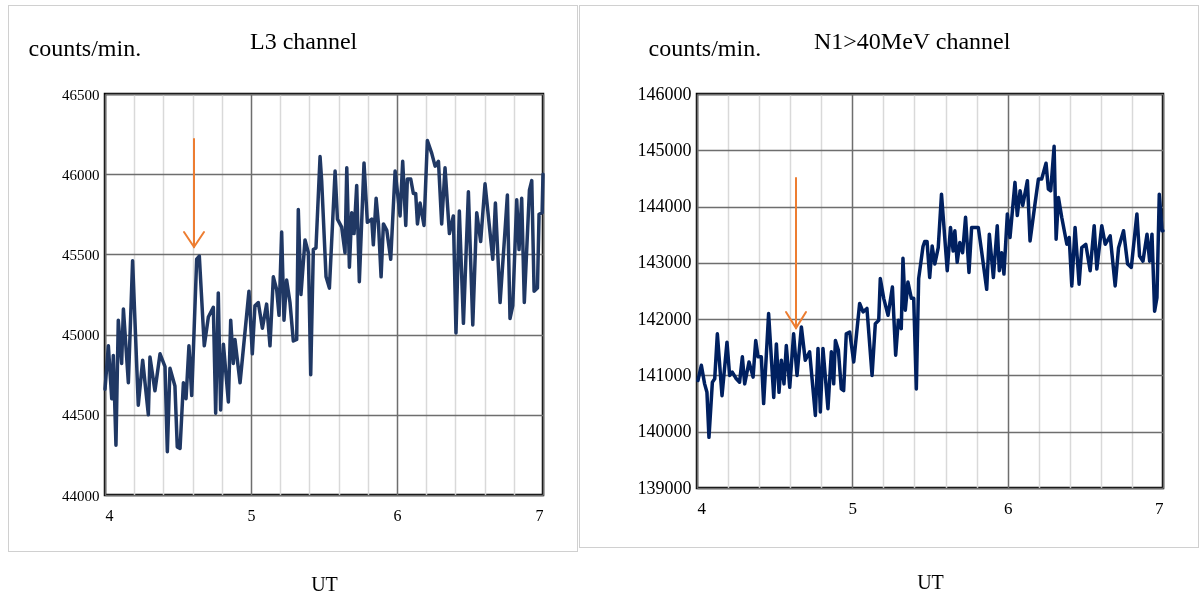  I want to click on y-tick-label: 45000, so click(81, 335).